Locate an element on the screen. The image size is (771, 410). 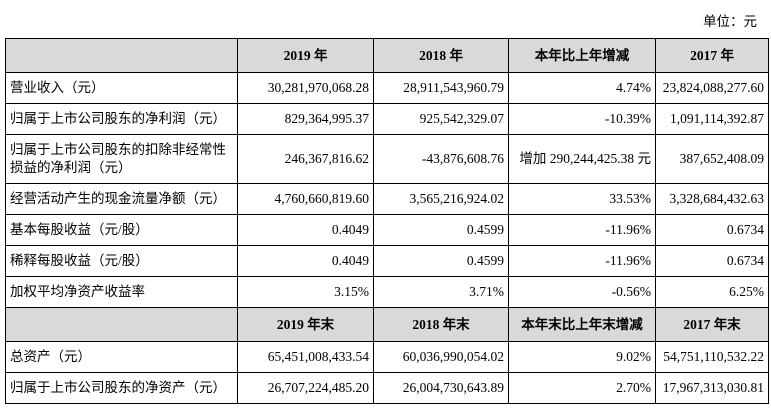
header-cell: 2017 年 is located at coordinates (712, 55).